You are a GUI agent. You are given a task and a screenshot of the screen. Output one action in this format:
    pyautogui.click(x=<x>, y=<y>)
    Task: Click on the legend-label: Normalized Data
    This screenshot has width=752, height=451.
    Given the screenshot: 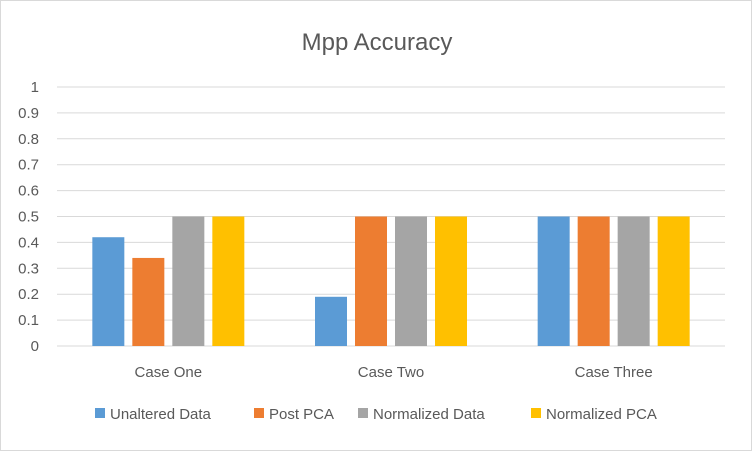 What is the action you would take?
    pyautogui.click(x=429, y=414)
    